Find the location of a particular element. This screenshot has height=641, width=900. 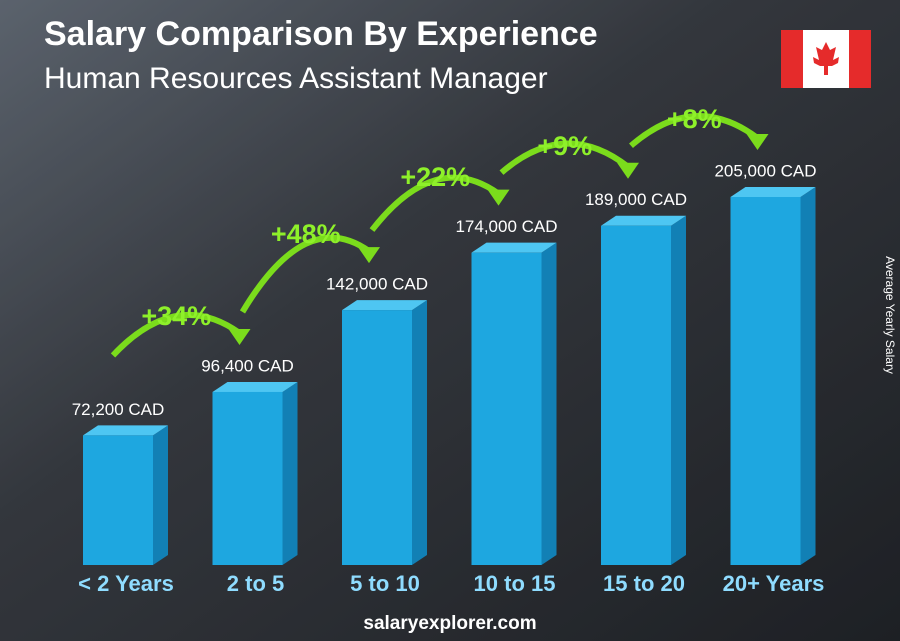

value-label: 174,000 CAD is located at coordinates (506, 226).